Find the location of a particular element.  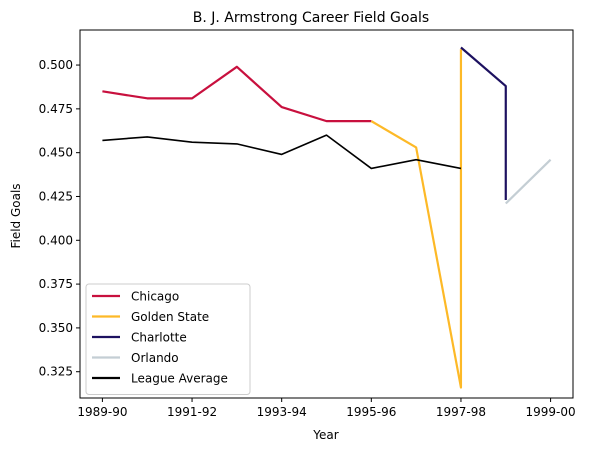

y-tick-label: 0.350 is located at coordinates (56, 328).